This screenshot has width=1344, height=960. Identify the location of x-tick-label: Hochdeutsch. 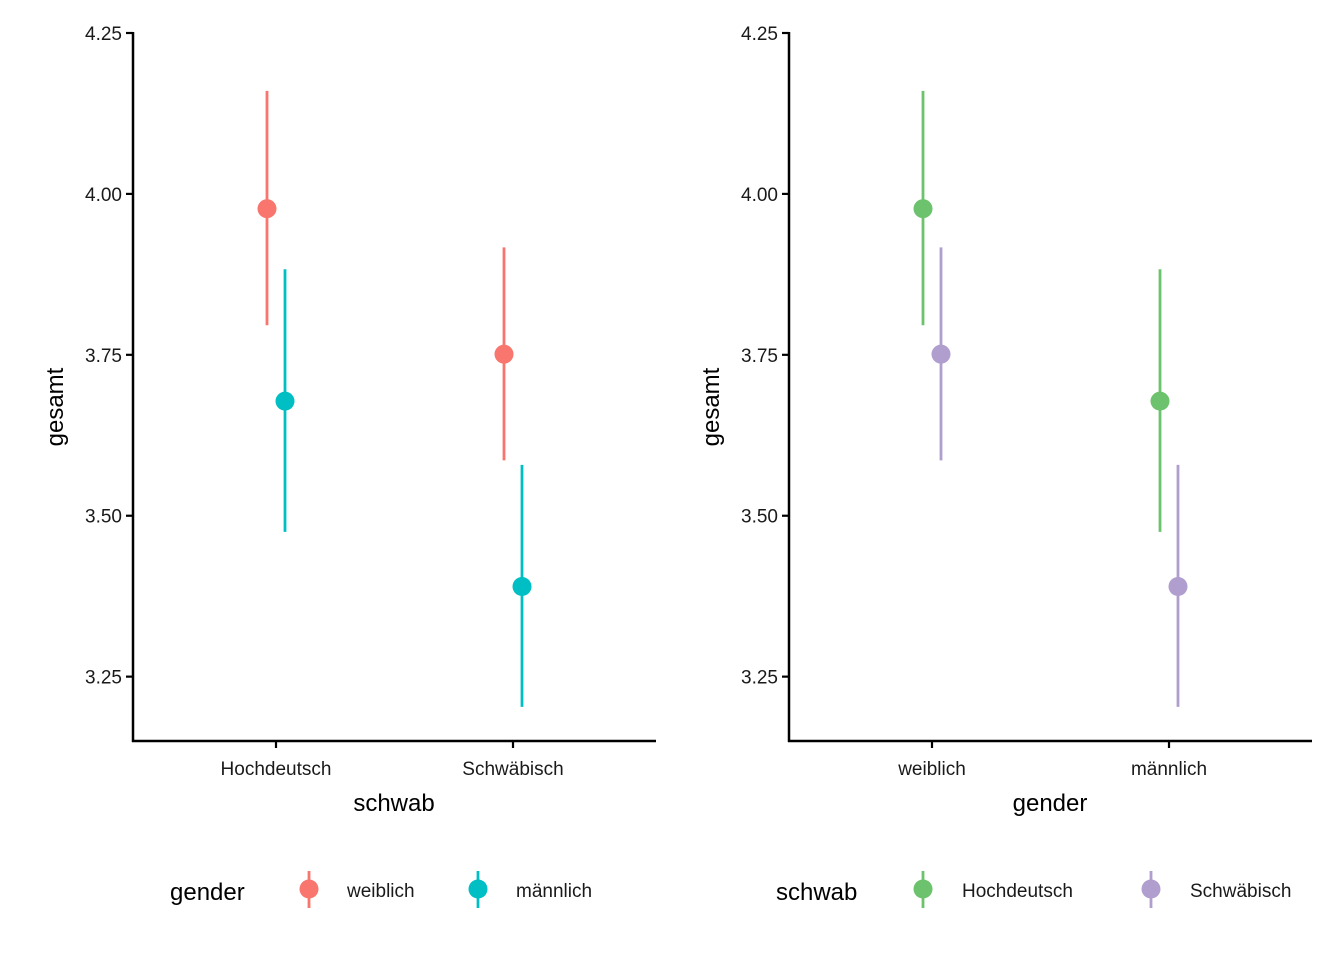
(276, 769).